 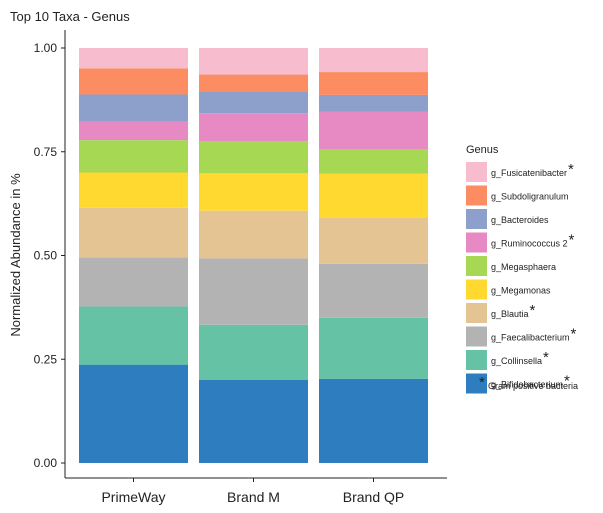 What do you see at coordinates (571, 169) in the screenshot?
I see `legend-star-0: *` at bounding box center [571, 169].